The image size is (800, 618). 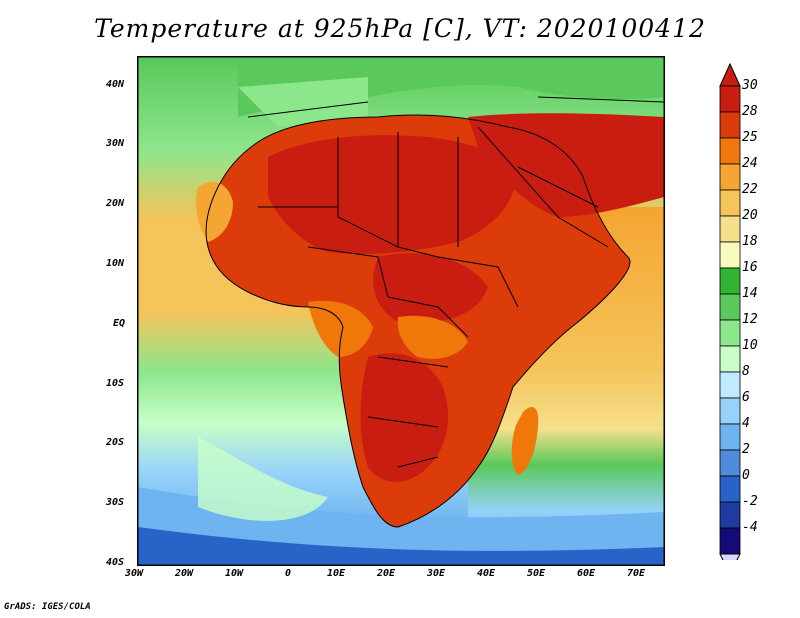 What do you see at coordinates (184, 573) in the screenshot?
I see `lon-label-20w: 20W` at bounding box center [184, 573].